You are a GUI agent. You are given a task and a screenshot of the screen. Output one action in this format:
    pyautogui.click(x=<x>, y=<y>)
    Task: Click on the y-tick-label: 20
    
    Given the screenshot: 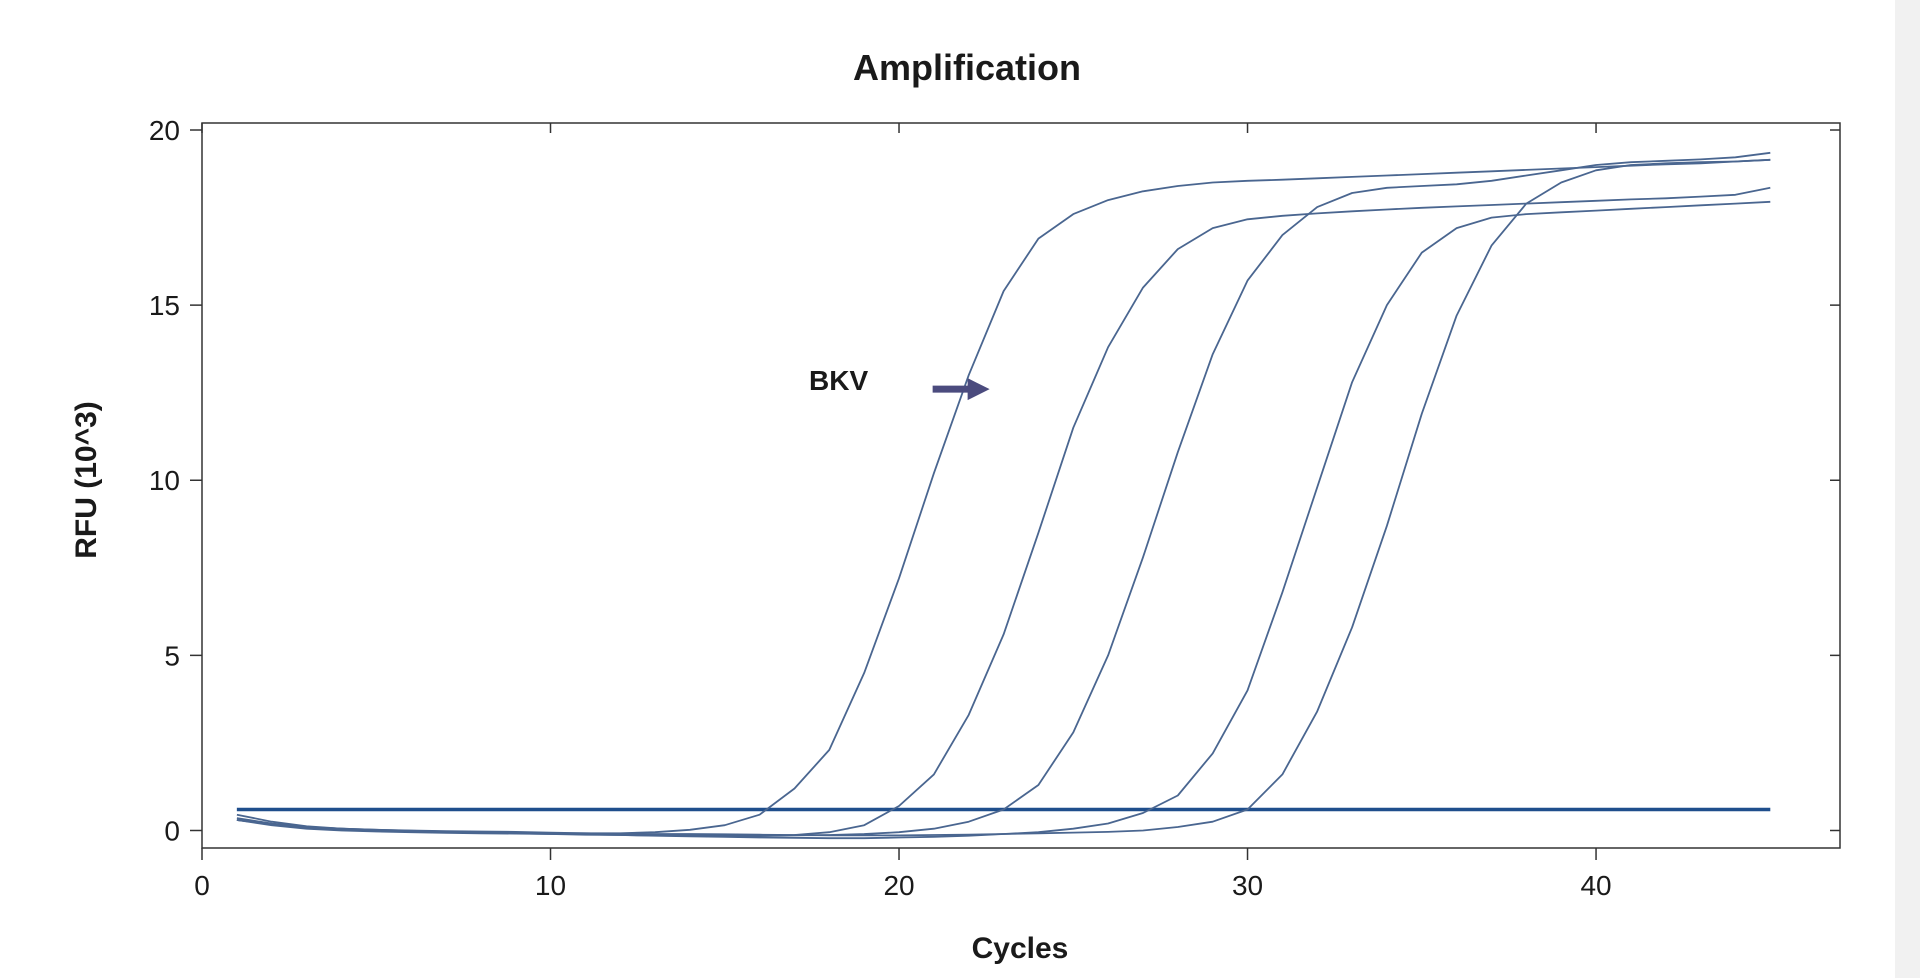 What is the action you would take?
    pyautogui.click(x=164, y=130)
    